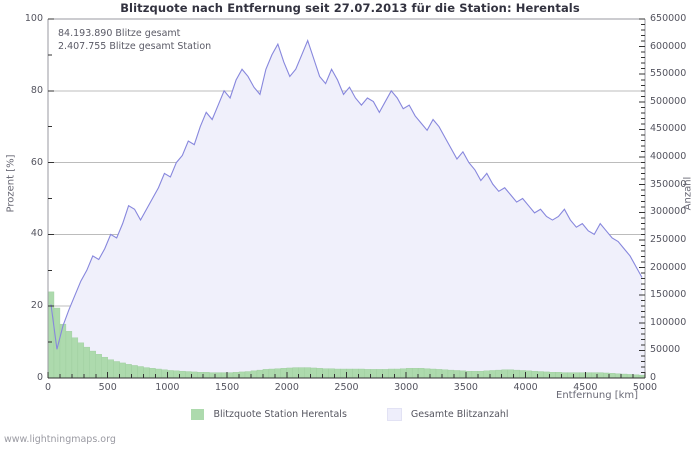 This screenshot has width=700, height=450. I want to click on footer-source: www.lightningmaps.org, so click(60, 439).